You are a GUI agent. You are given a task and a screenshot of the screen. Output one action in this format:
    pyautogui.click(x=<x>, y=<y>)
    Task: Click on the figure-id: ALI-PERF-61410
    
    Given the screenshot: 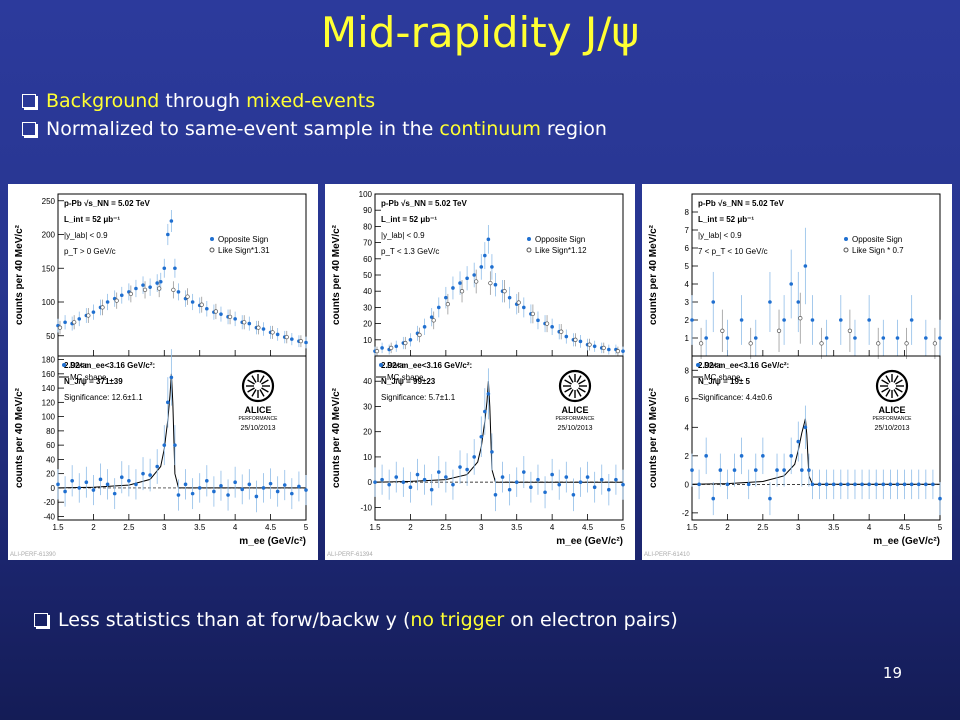 What is the action you would take?
    pyautogui.click(x=667, y=555)
    